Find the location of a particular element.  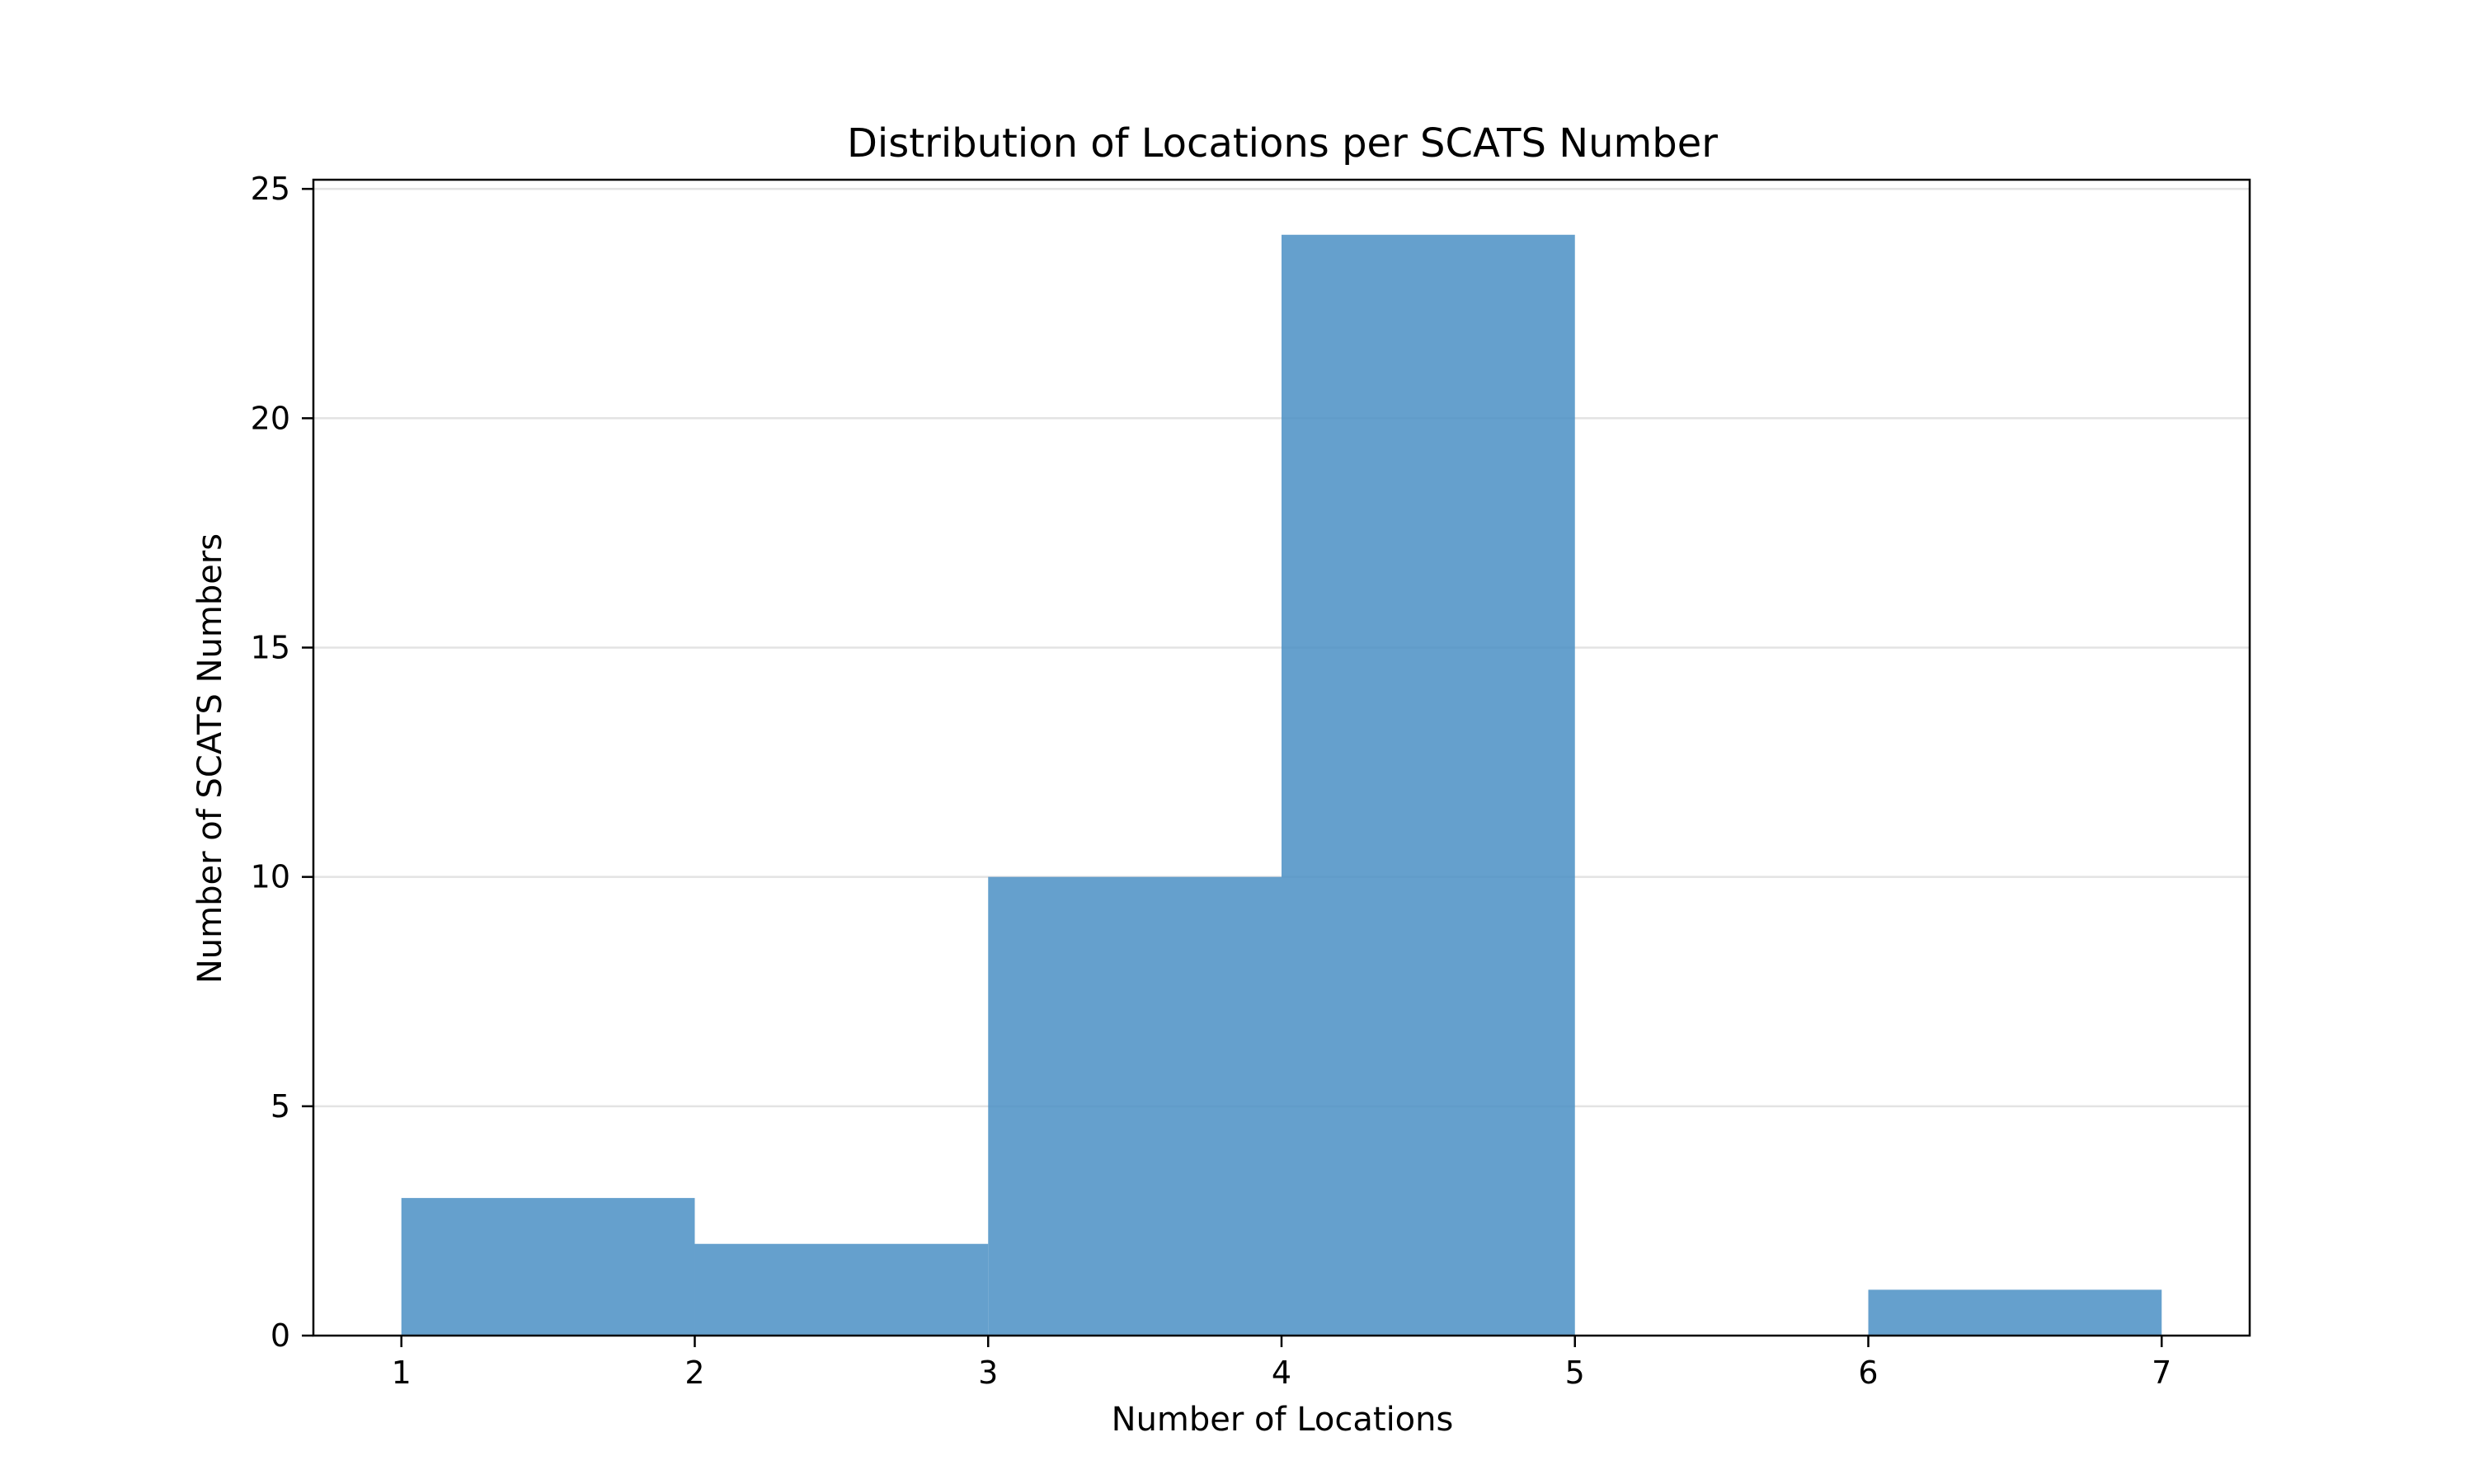

x-tick-label: 7 is located at coordinates (2161, 1373).